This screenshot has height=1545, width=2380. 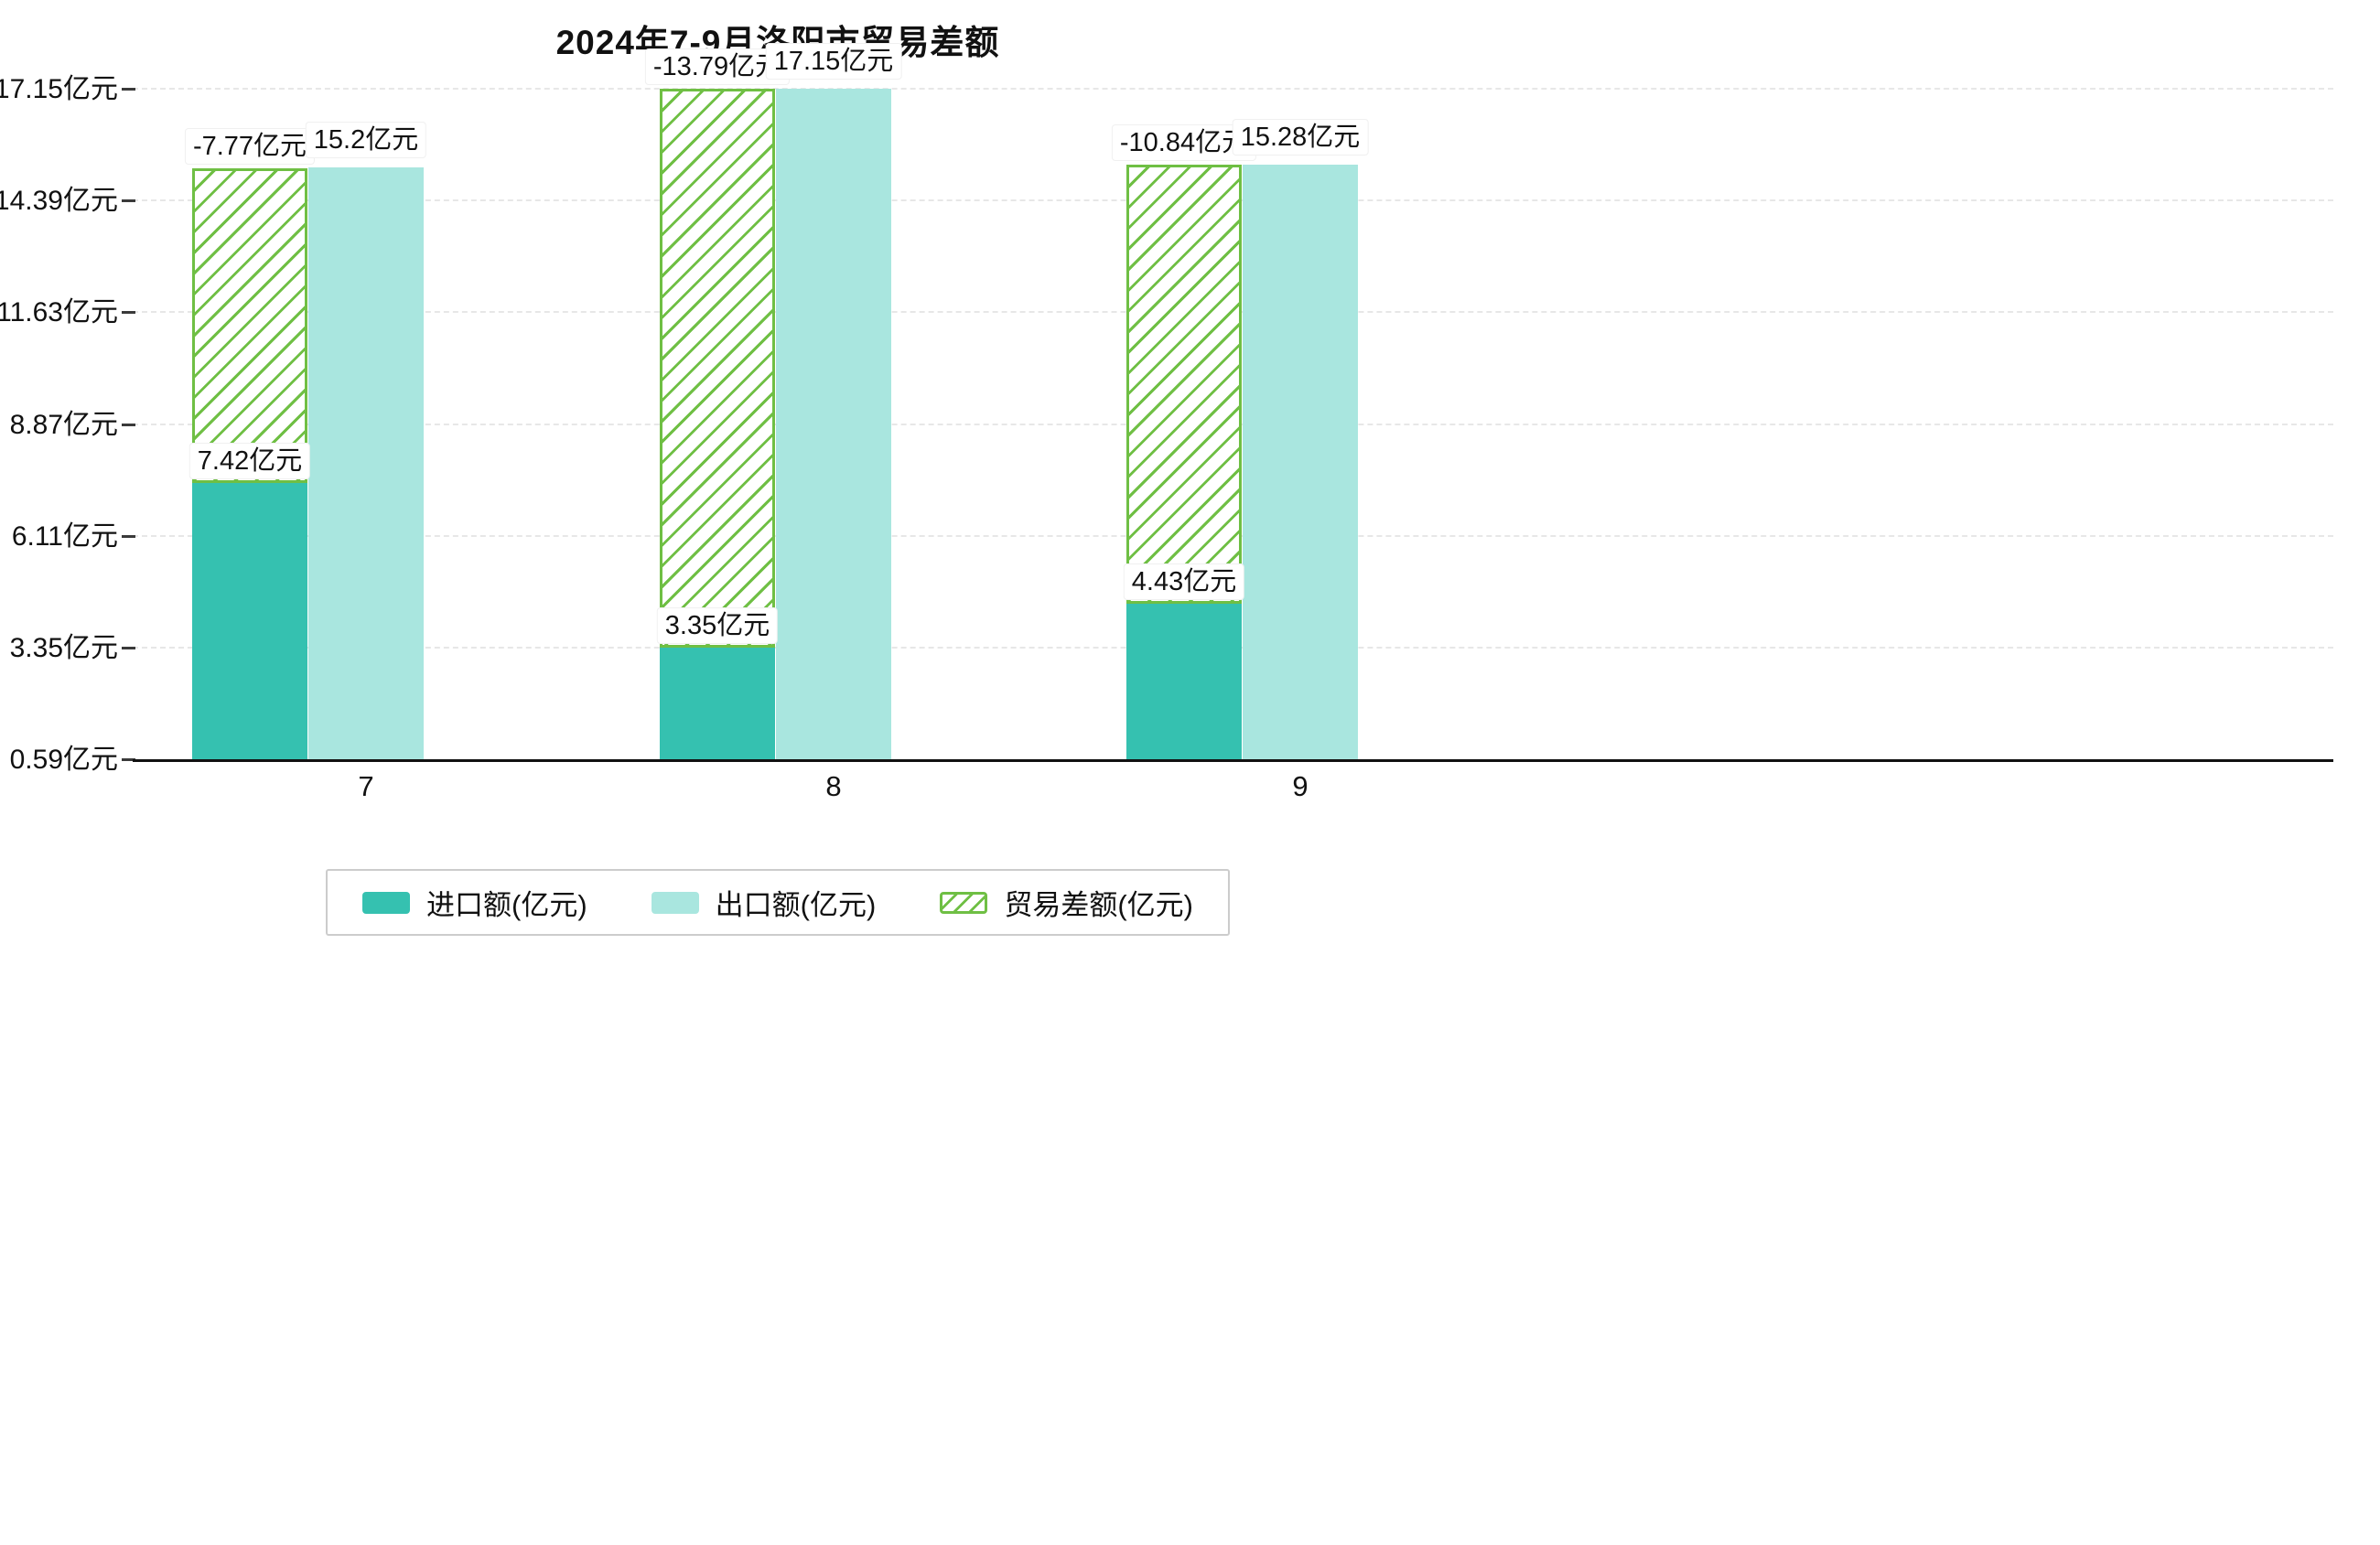 What do you see at coordinates (717, 625) in the screenshot?
I see `import-label: 3.35亿元` at bounding box center [717, 625].